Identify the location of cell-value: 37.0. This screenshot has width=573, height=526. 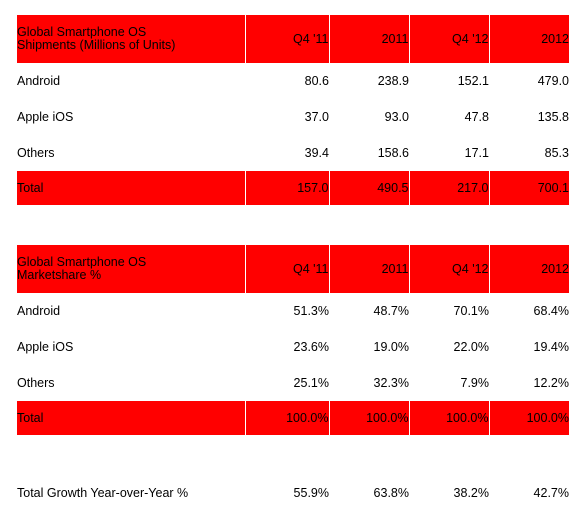
(316, 117).